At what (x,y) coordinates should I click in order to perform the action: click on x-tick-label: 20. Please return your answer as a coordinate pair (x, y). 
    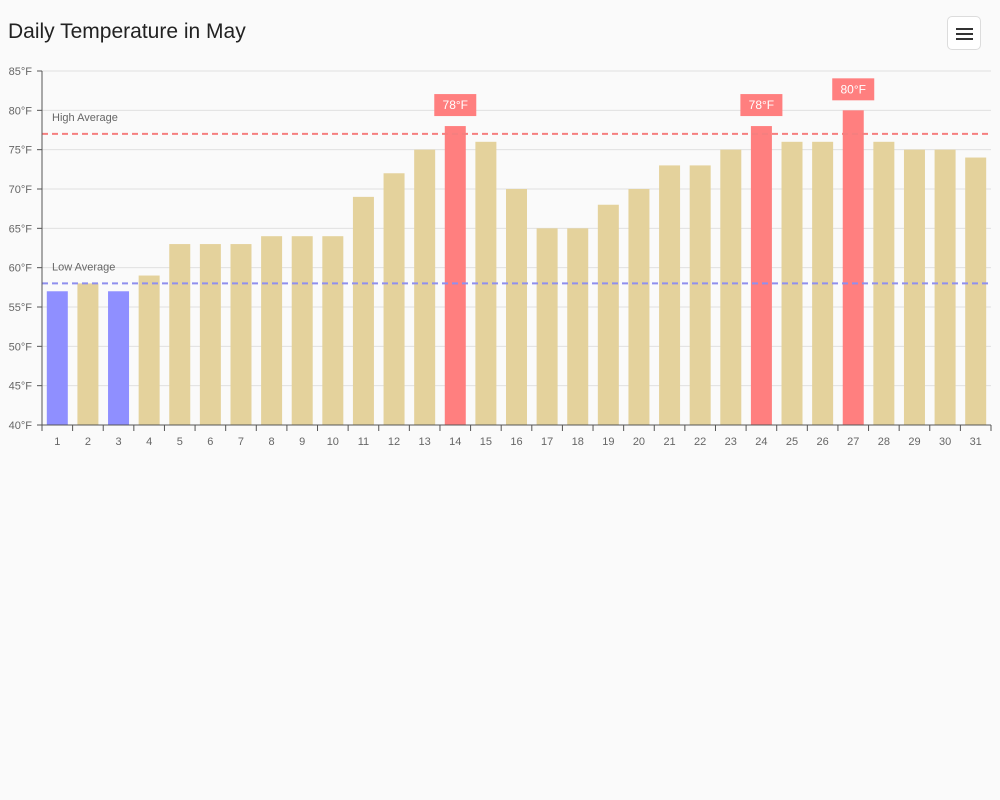
    Looking at the image, I should click on (639, 442).